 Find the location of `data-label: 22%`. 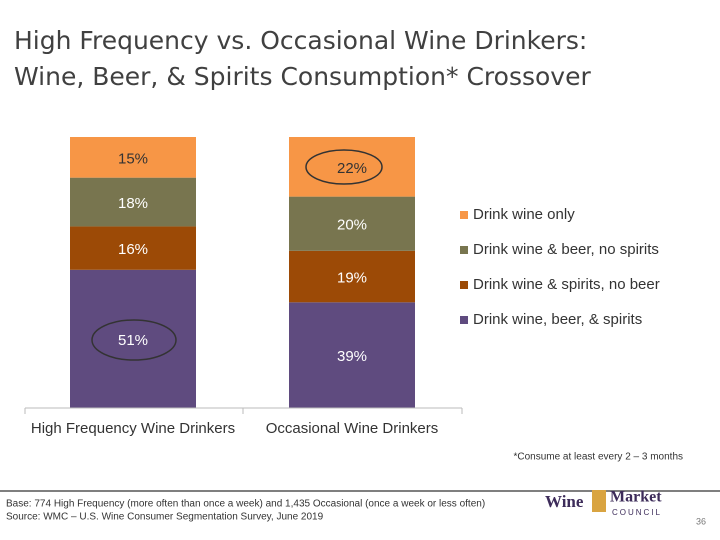

data-label: 22% is located at coordinates (352, 168).